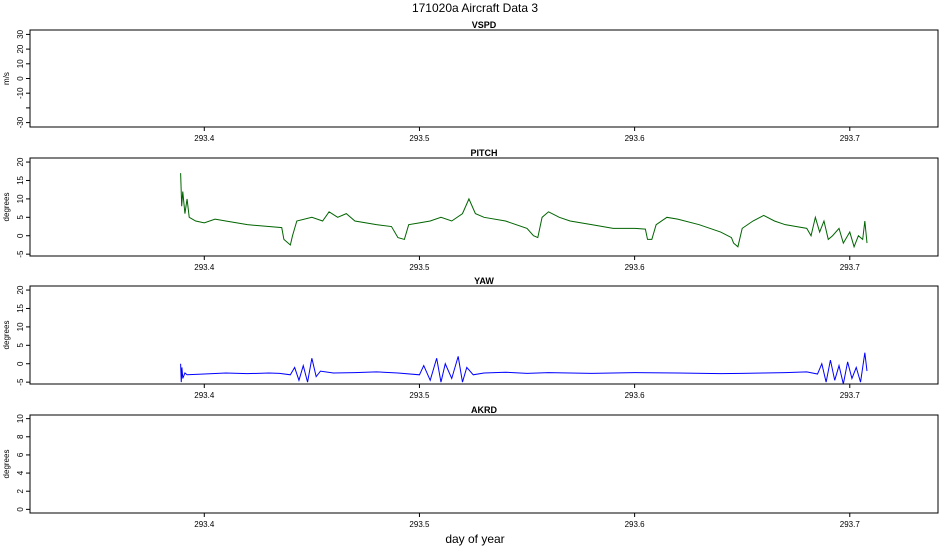 The width and height of the screenshot is (950, 555). What do you see at coordinates (20, 436) in the screenshot?
I see `y-tick-label: 8` at bounding box center [20, 436].